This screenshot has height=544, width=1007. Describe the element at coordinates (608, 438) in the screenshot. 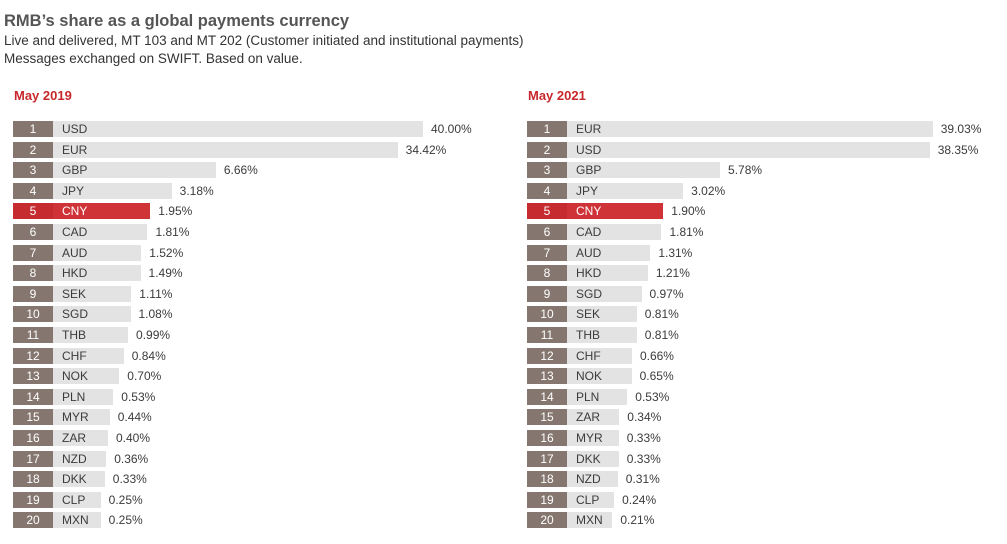

I see `bar-row-myr: 16 MYR 0.33%` at that location.